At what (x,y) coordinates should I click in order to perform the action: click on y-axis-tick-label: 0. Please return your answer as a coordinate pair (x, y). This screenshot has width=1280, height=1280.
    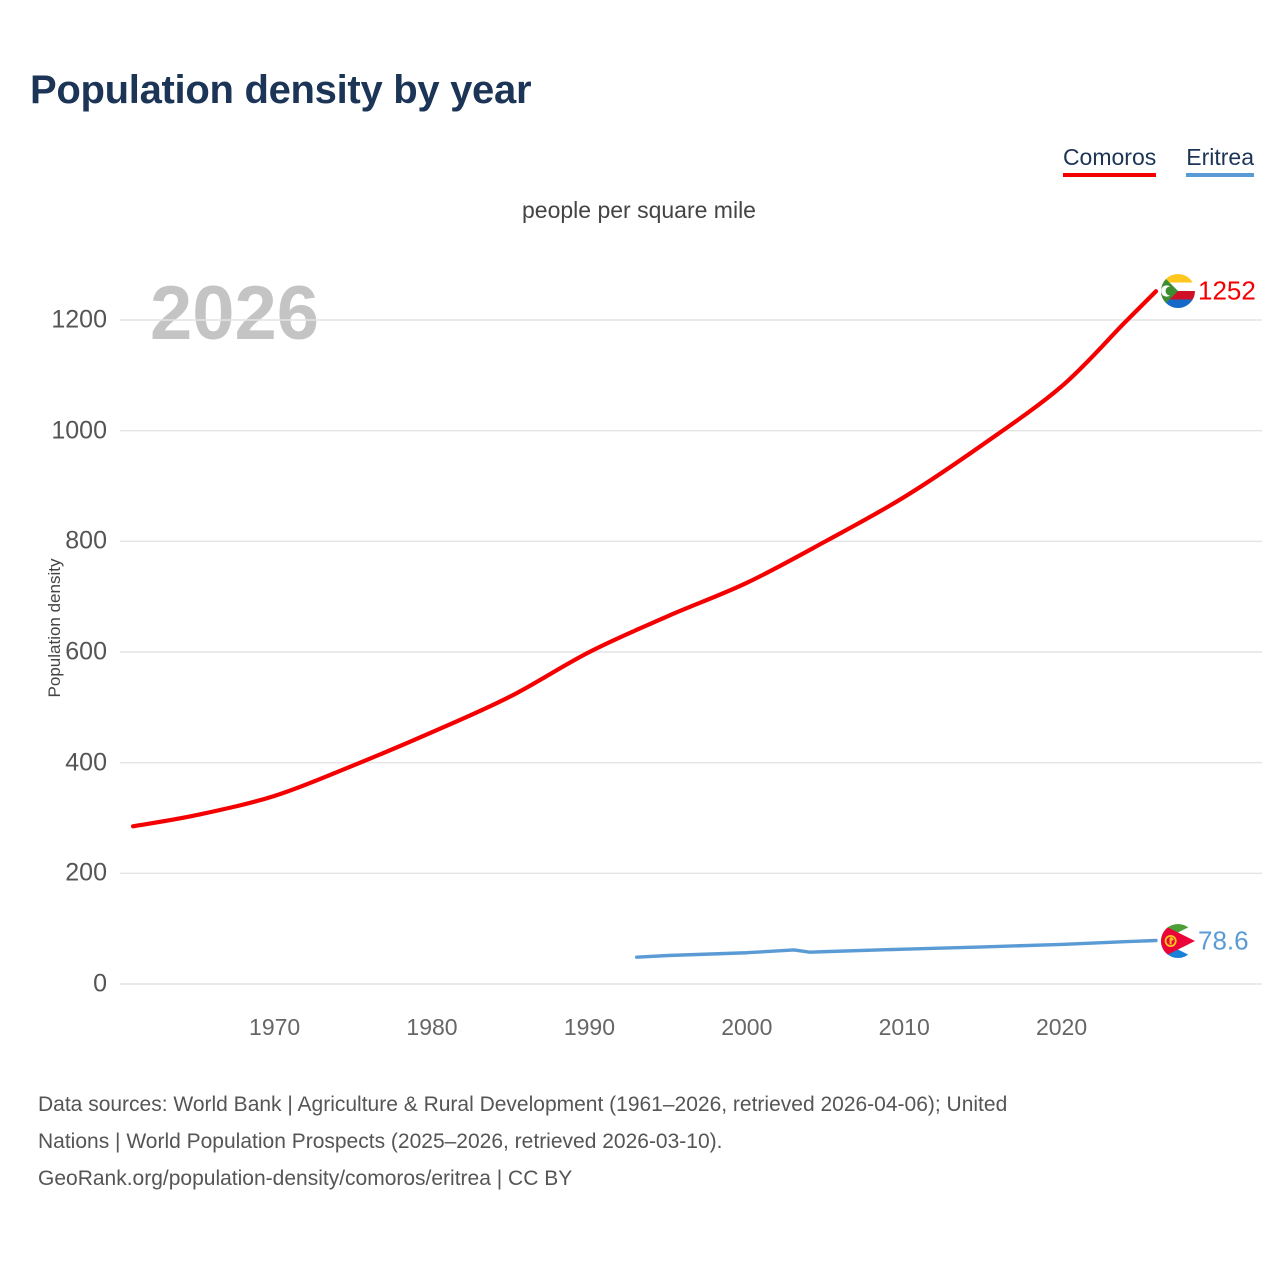
    Looking at the image, I should click on (100, 983).